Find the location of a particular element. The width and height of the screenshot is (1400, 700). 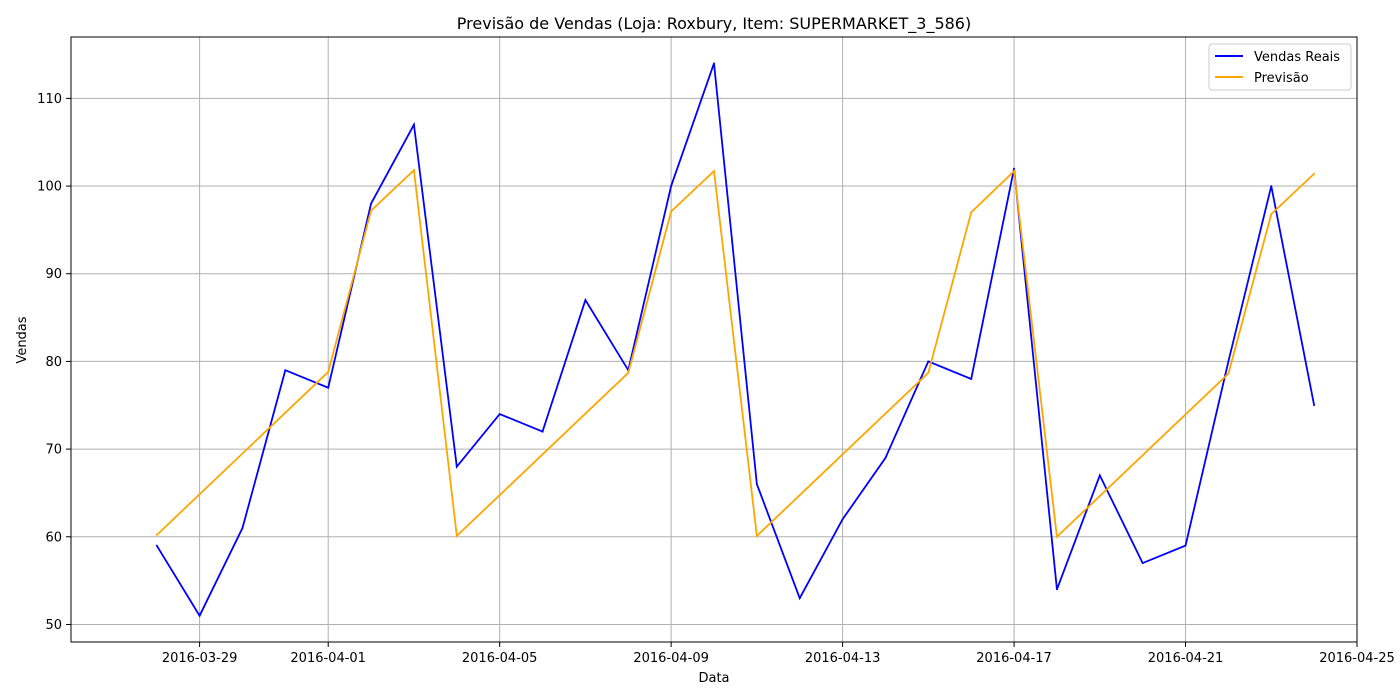

y-tick-label: 80 is located at coordinates (53, 362).